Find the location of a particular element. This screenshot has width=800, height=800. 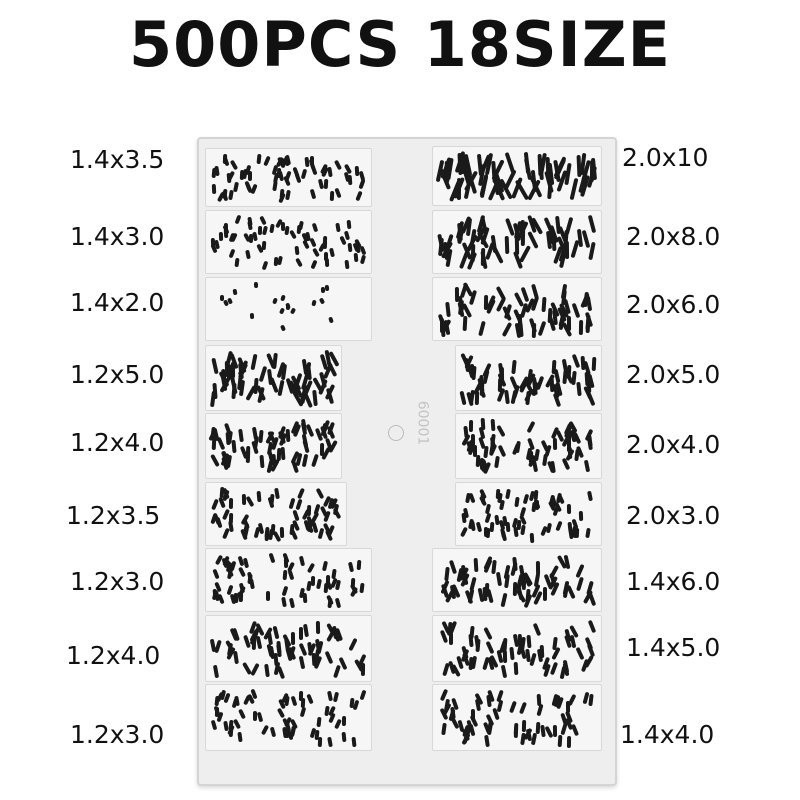

right-size-label: 2.0x3.0 is located at coordinates (673, 515).